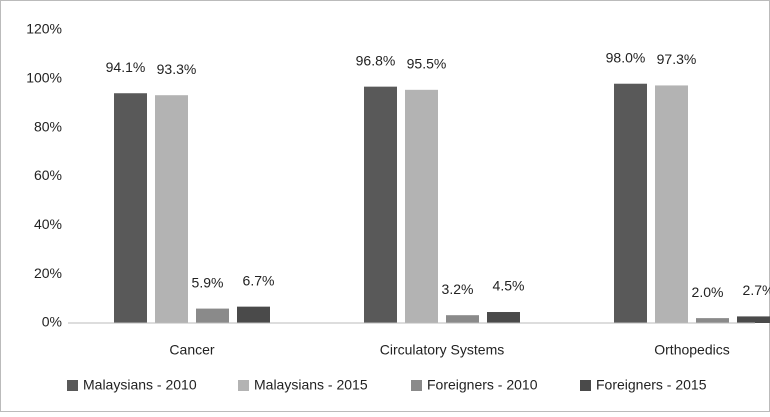 This screenshot has height=417, width=770. What do you see at coordinates (442, 350) in the screenshot?
I see `x-tick-label: Circulatory Systems` at bounding box center [442, 350].